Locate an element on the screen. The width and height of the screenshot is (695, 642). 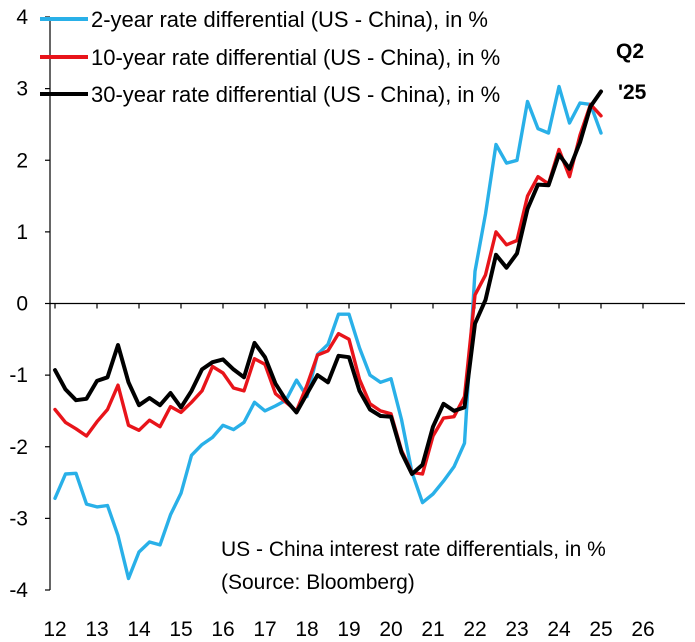
x-tick-label: 16 is located at coordinates (222, 629).